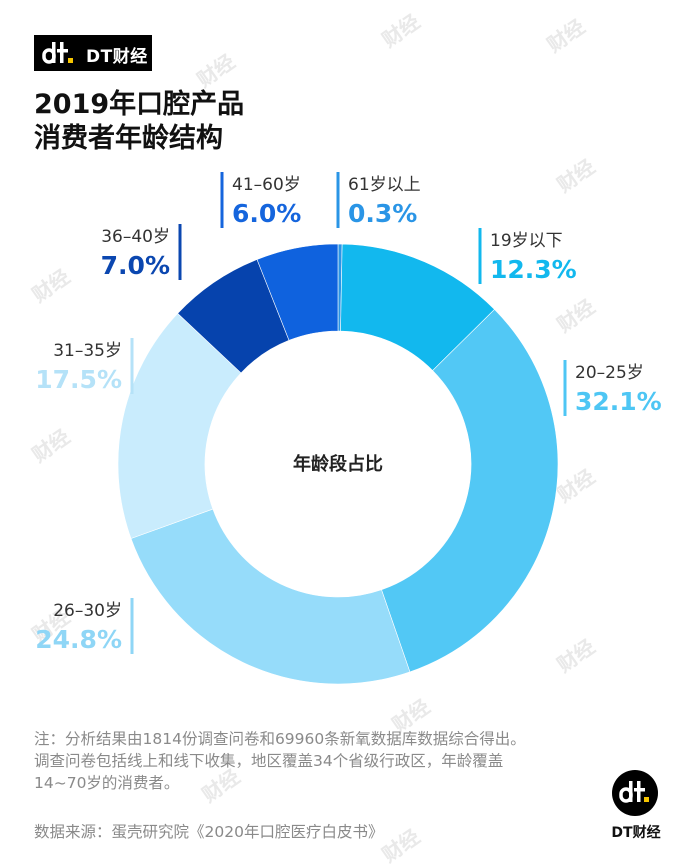 This screenshot has height=868, width=700. Describe the element at coordinates (280, 739) in the screenshot. I see `footnote-line1: 注：分析结果由1814份调查问卷和69960条新氧数据库数据综合得出。` at that location.